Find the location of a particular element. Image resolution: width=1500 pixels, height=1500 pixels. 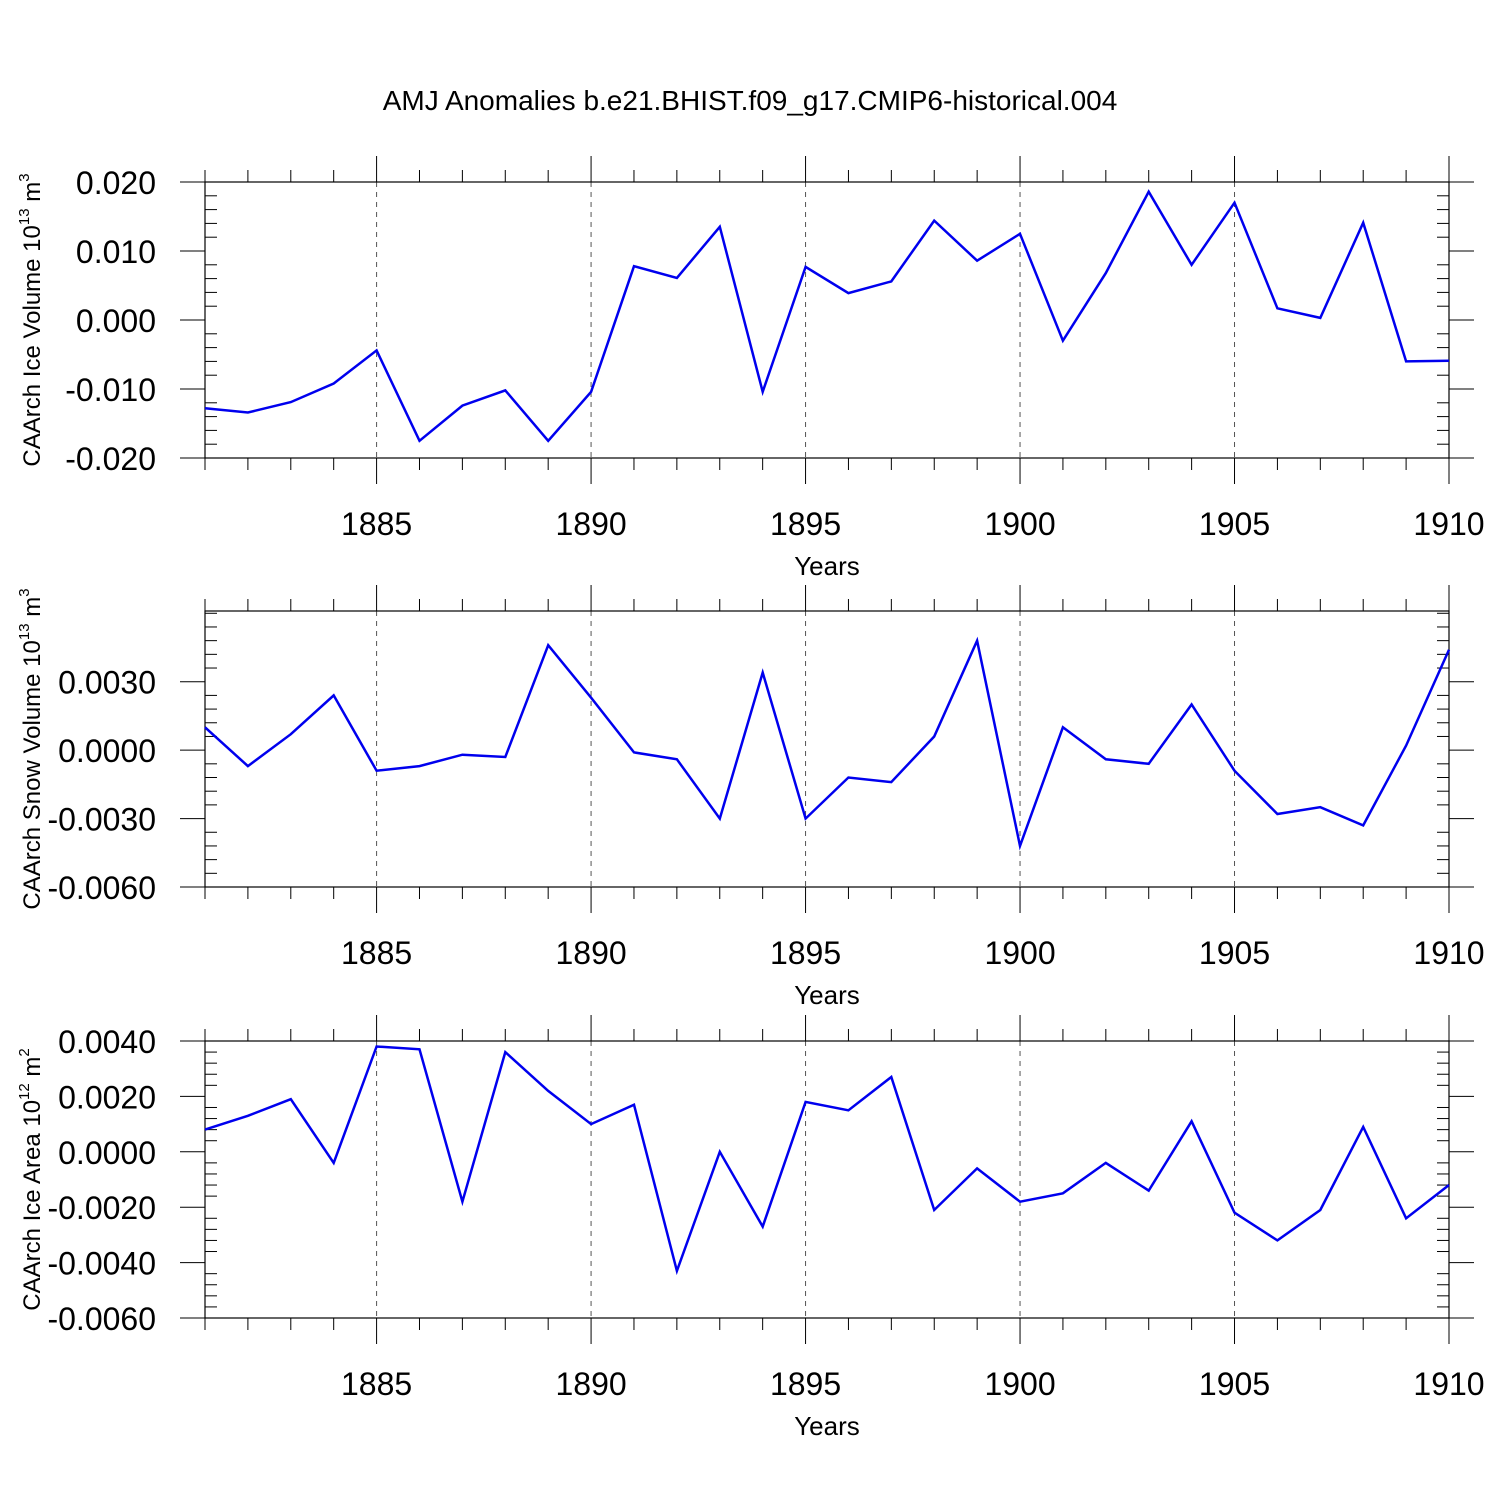

y-axis-title: CAArch Ice Volume 1013 m3 is located at coordinates (31, 319).